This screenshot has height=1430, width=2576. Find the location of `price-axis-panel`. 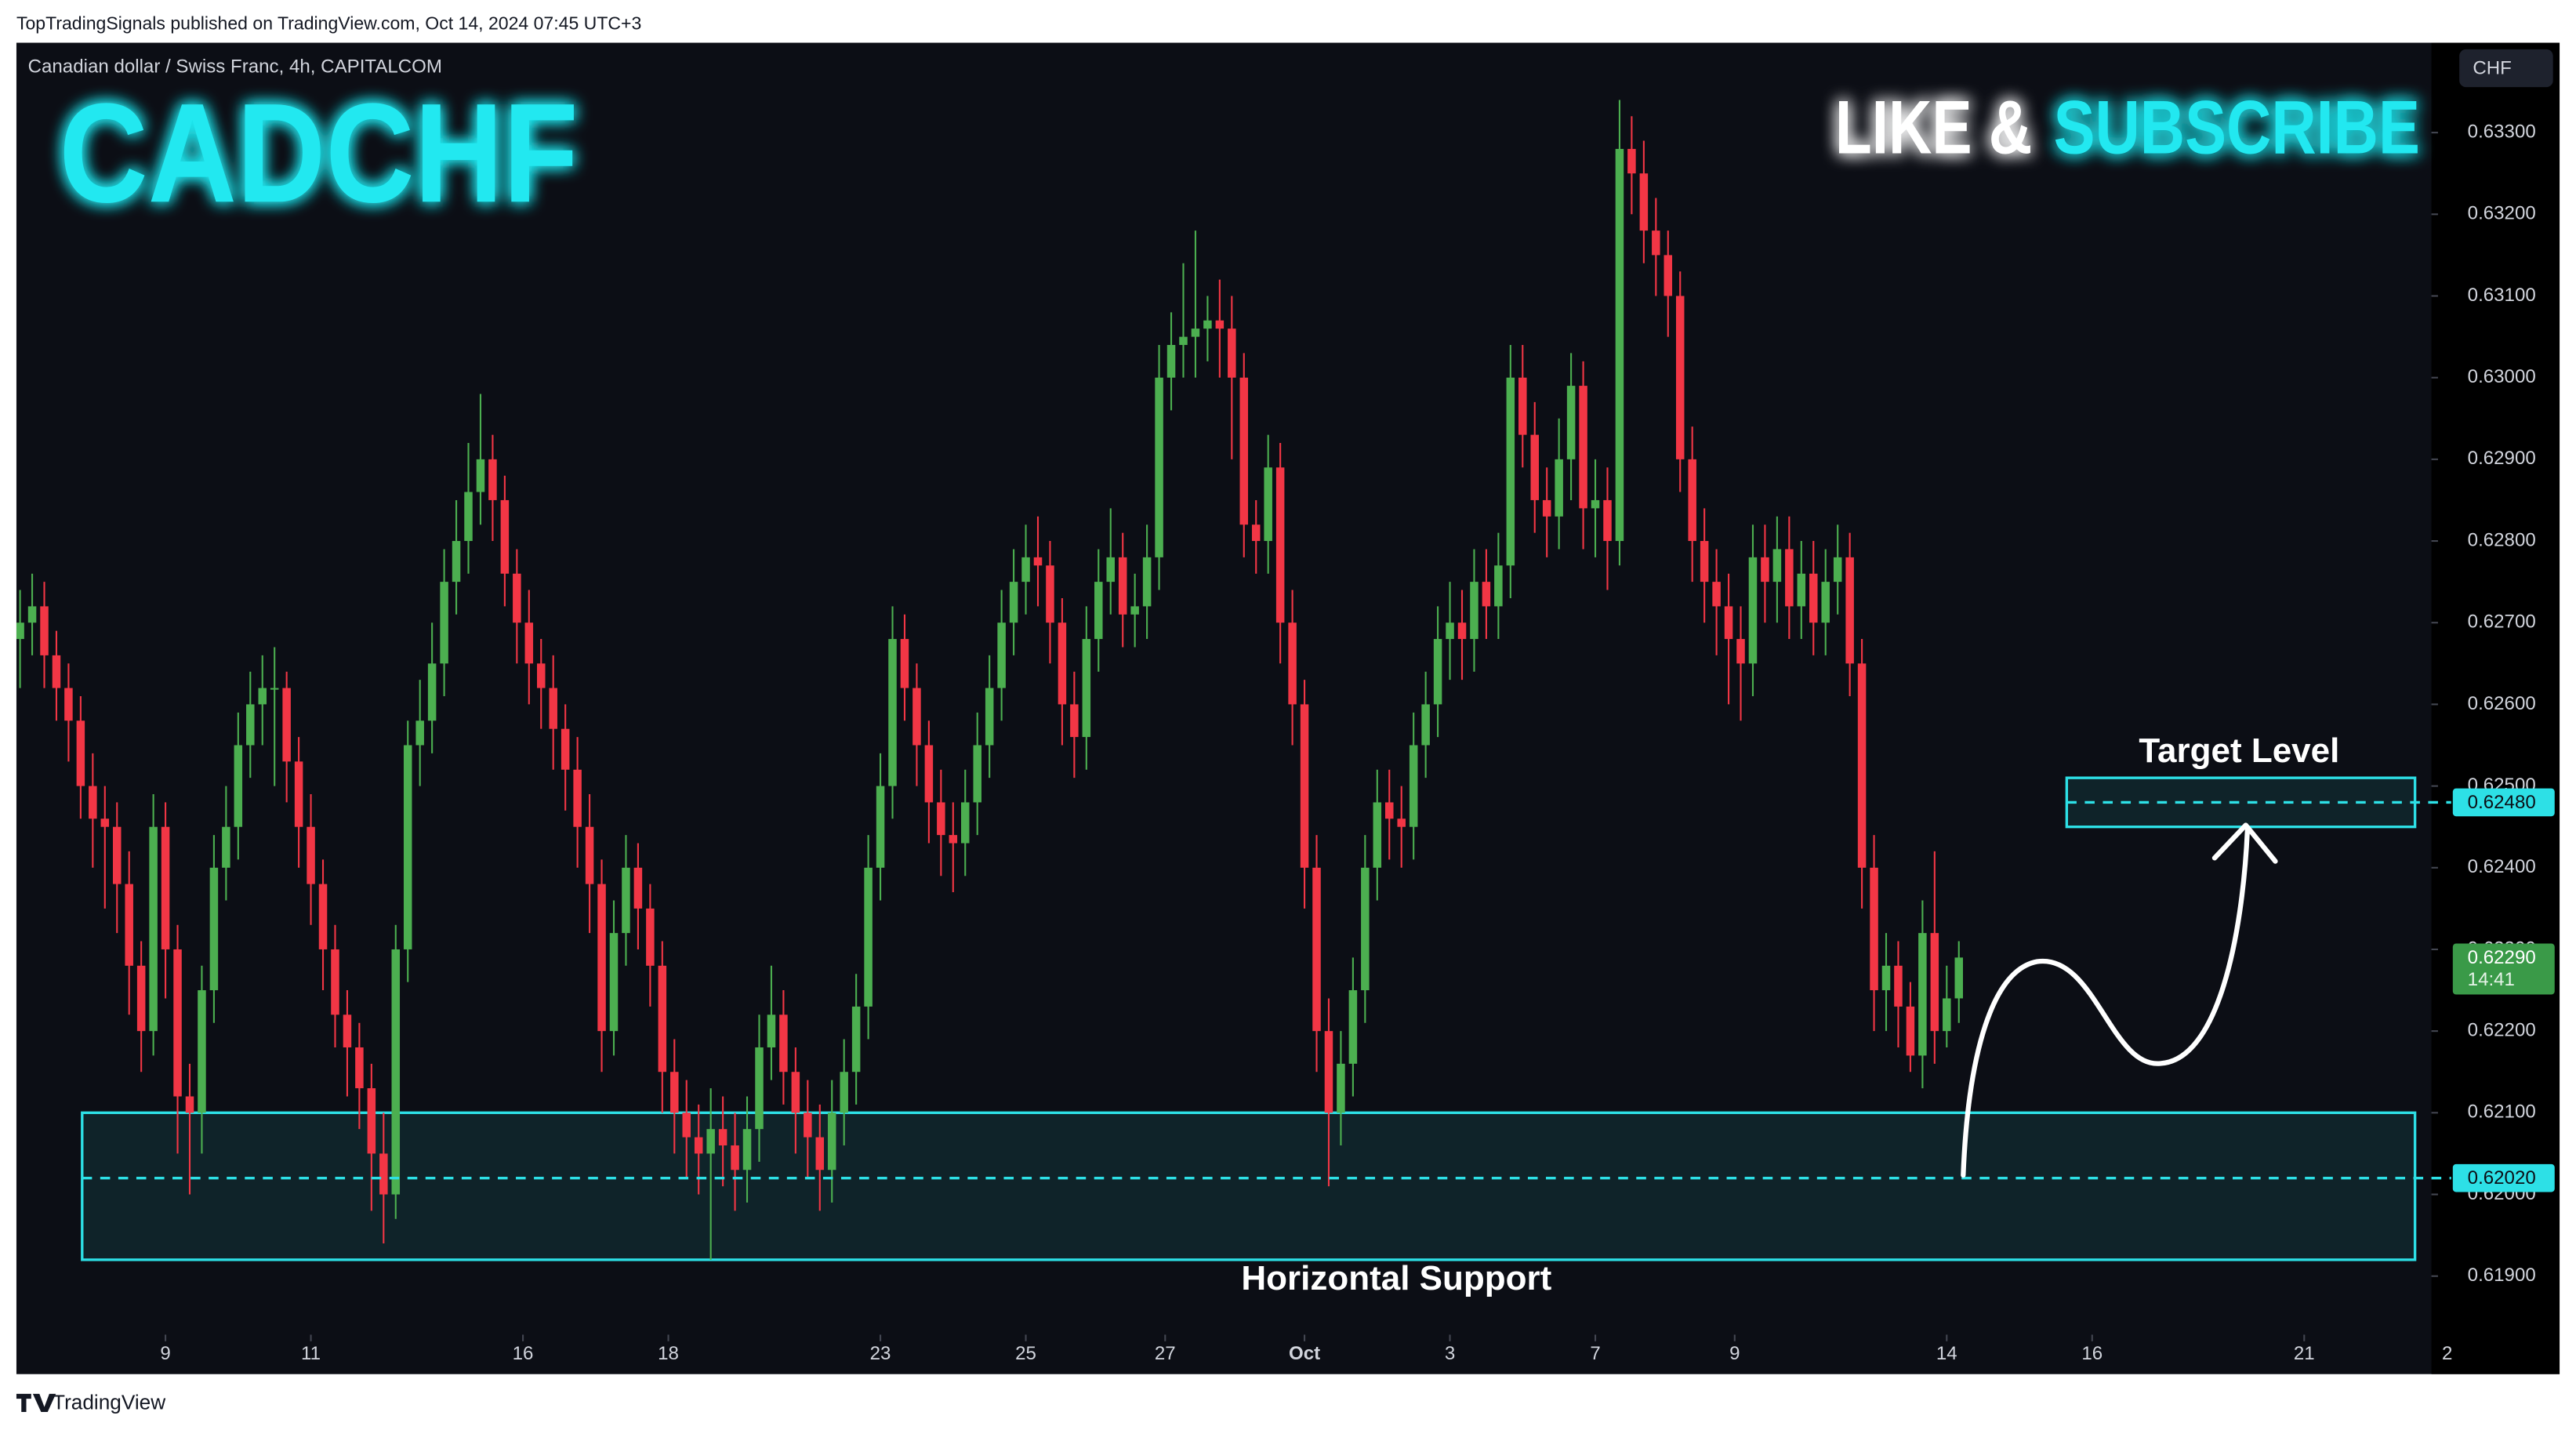

price-axis-panel is located at coordinates (2495, 708).